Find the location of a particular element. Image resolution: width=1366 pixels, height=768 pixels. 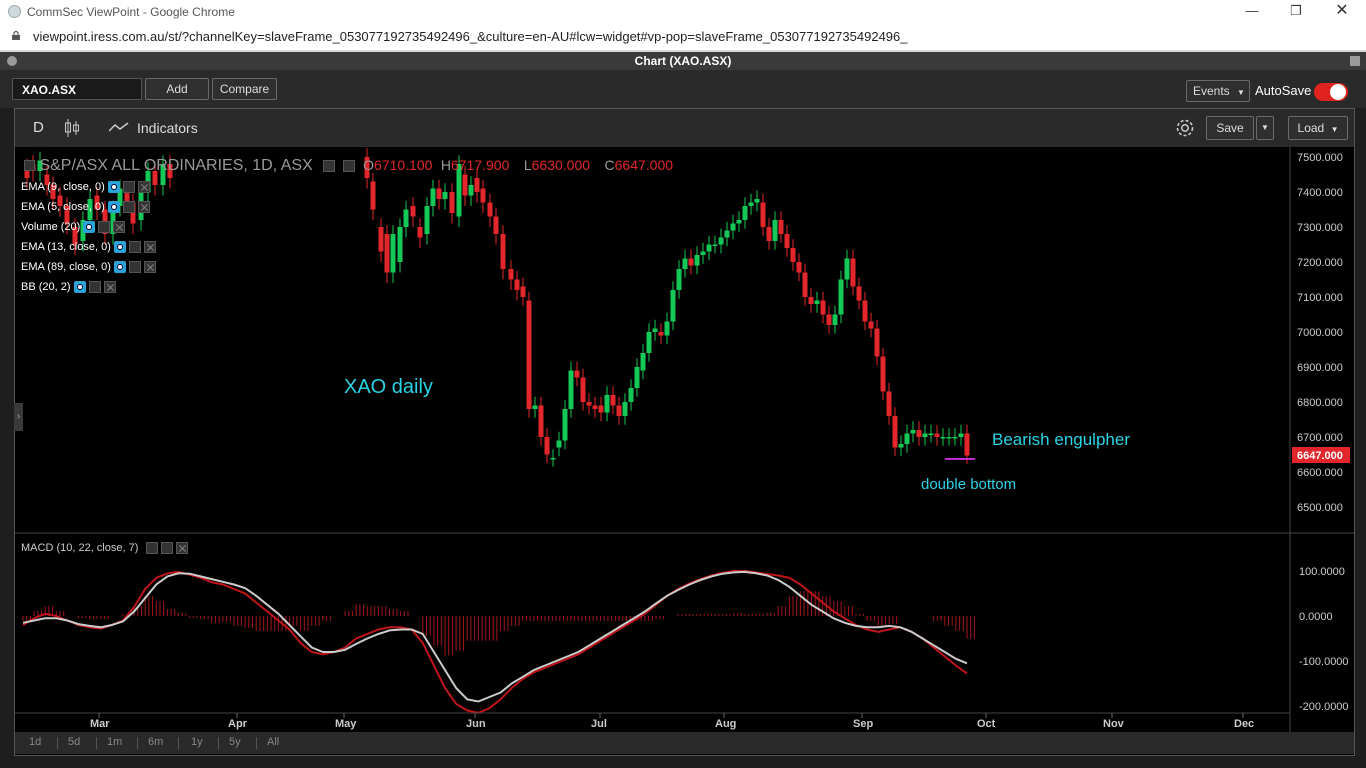

price-tick-label: 7400.000 is located at coordinates (1320, 193).